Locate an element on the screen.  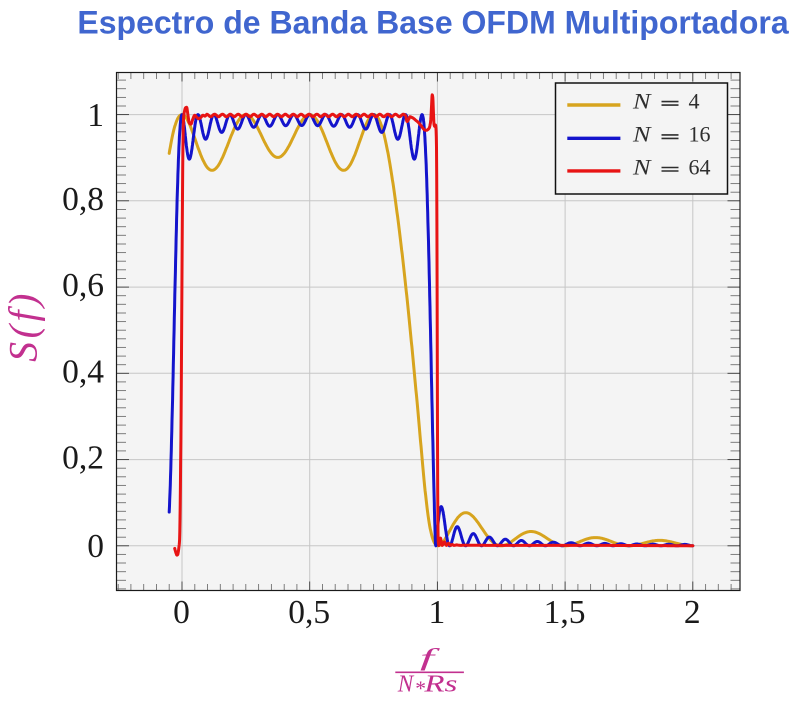
svg-text: 16 is located at coordinates (700, 134).